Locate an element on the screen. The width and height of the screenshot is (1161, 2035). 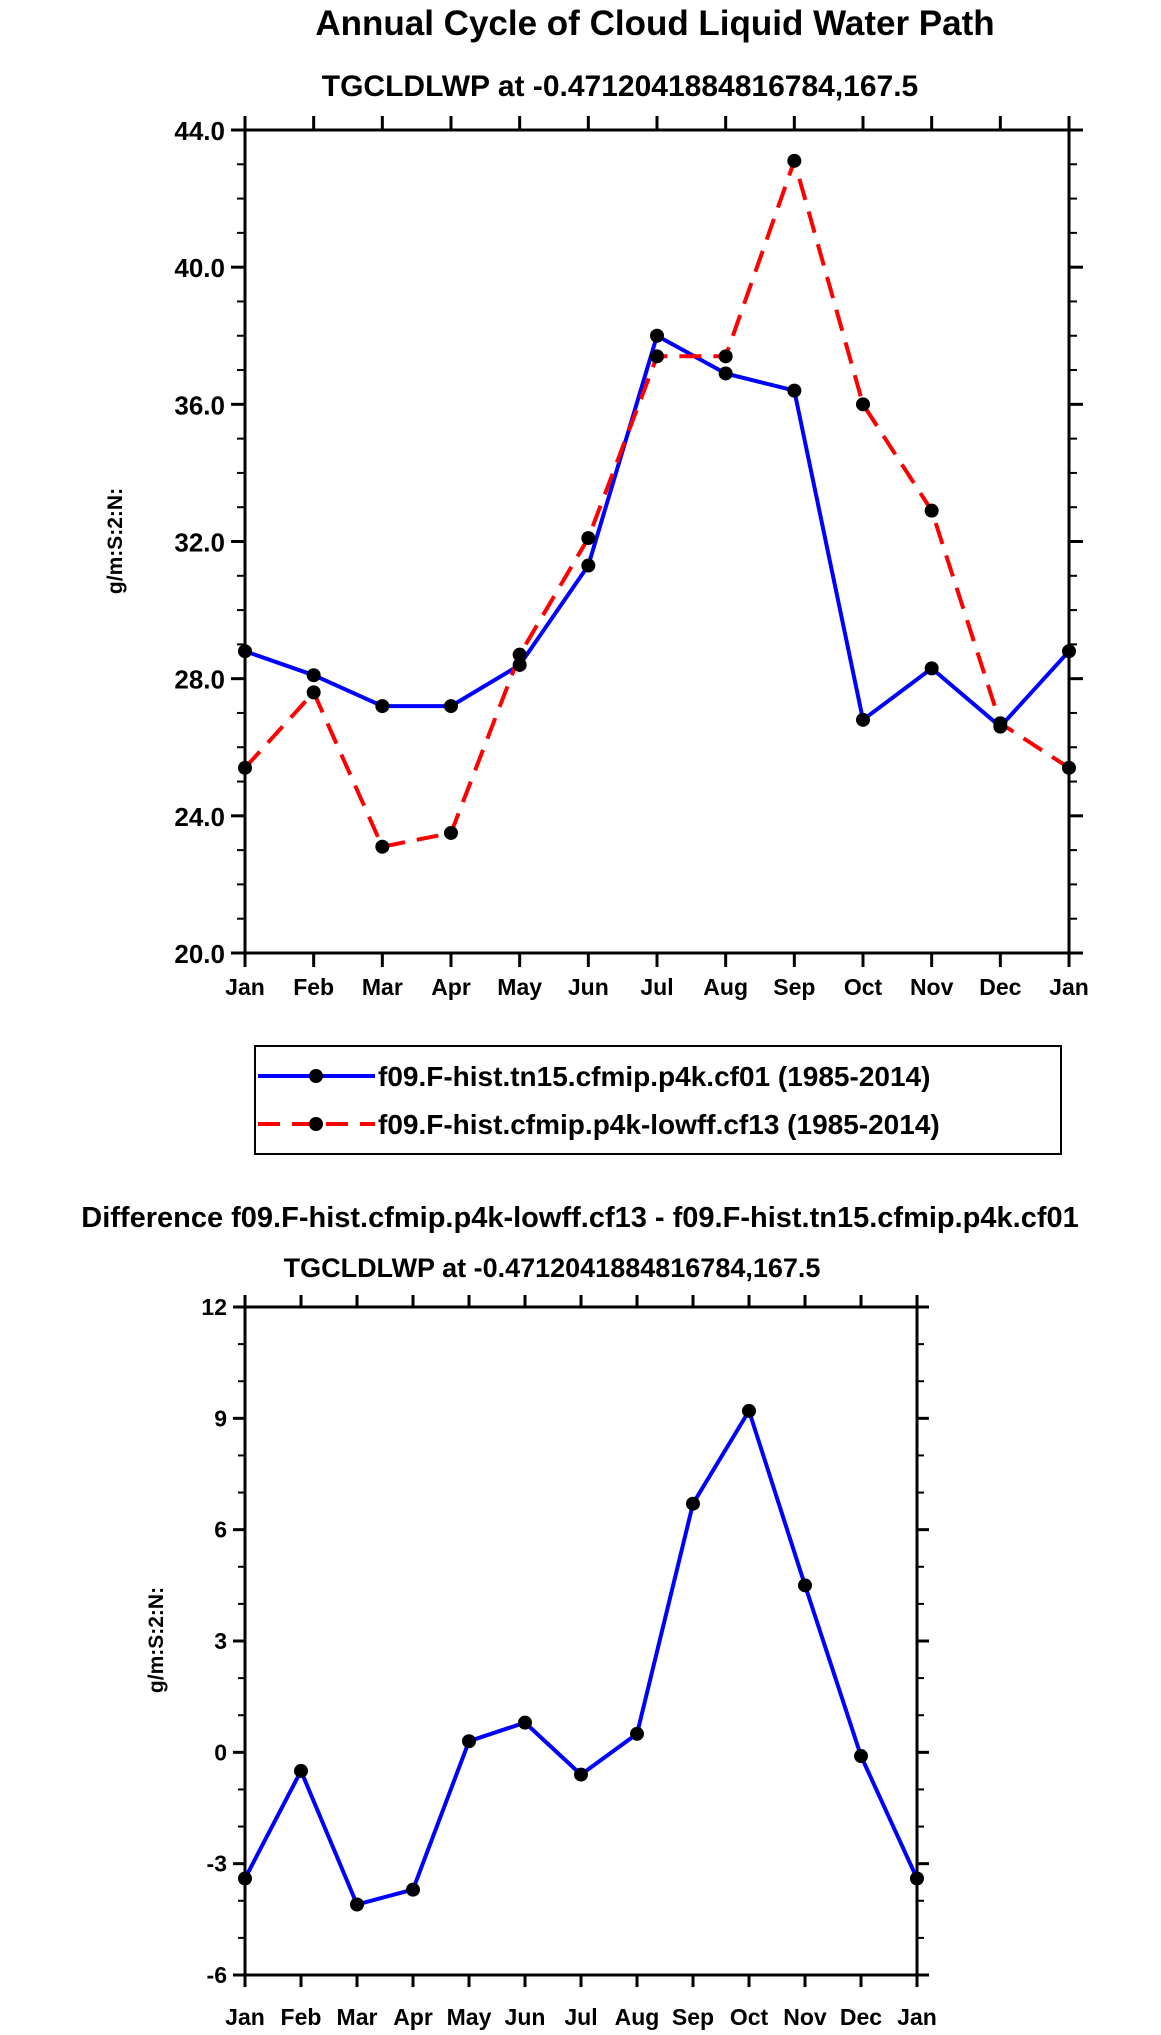
chart1-y-axis-label: g/m:S:2:N: is located at coordinates (115, 541).